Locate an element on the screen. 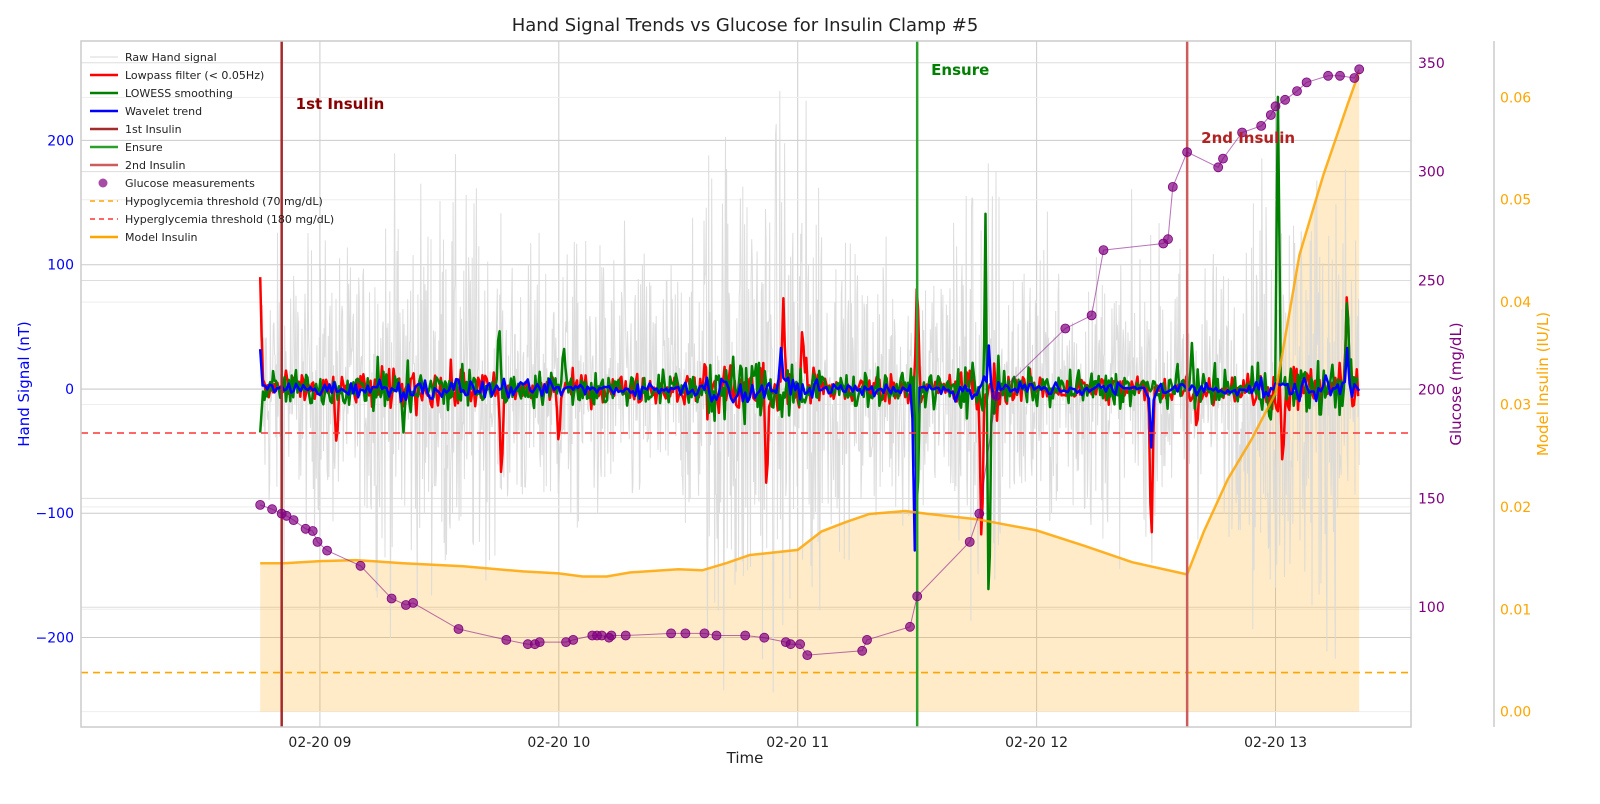 This screenshot has height=804, width=1600. legend-item: 2nd Insulin is located at coordinates (137, 165).